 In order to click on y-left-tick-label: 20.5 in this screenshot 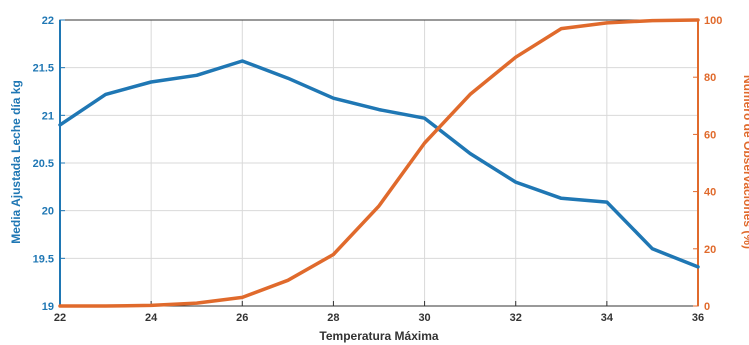, I will do `click(43, 164)`.